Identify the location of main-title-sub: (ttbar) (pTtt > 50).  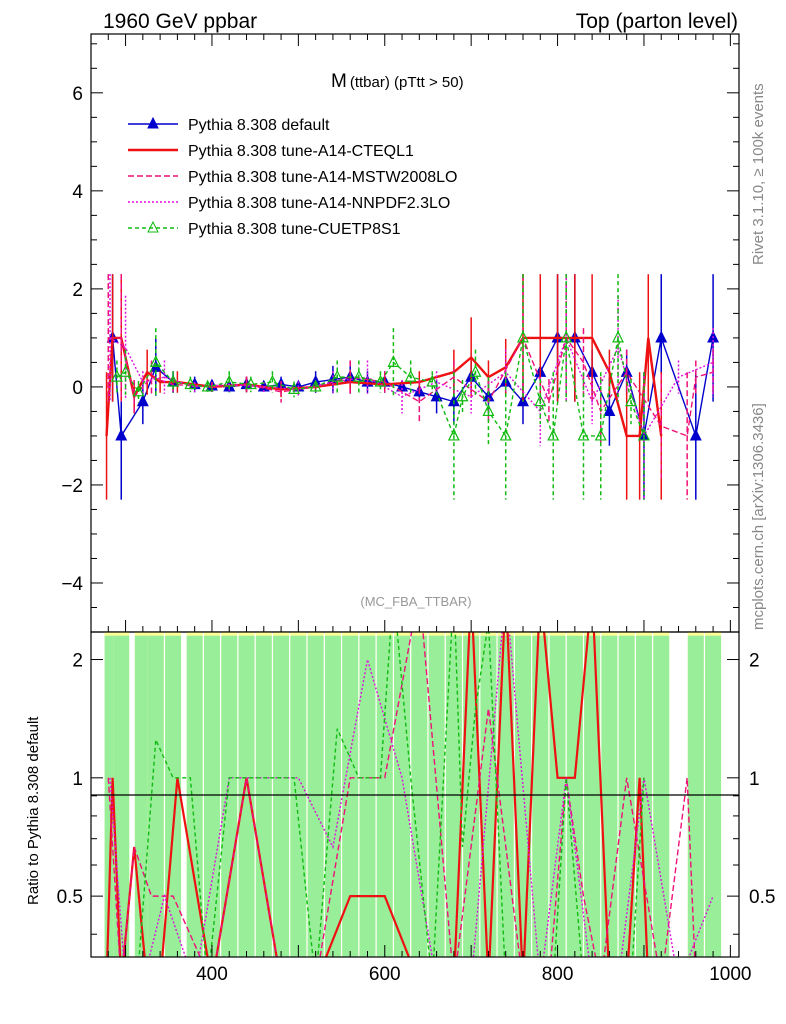
(407, 82).